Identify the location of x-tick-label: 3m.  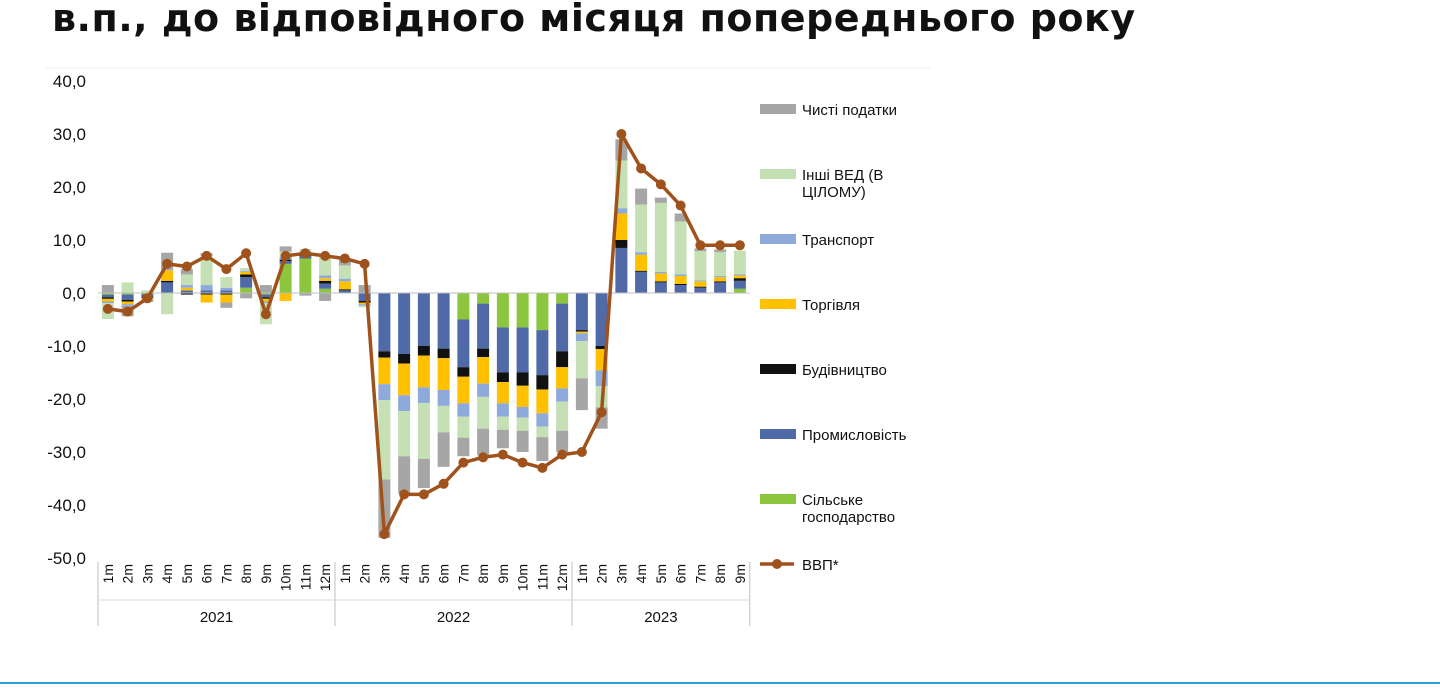
(384, 573).